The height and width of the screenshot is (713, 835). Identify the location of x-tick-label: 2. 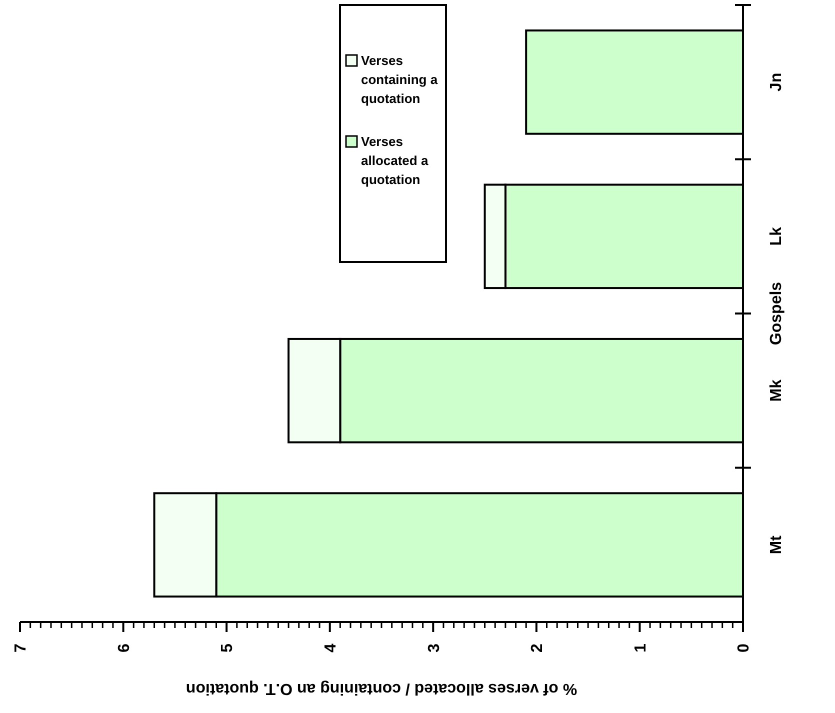
(537, 647).